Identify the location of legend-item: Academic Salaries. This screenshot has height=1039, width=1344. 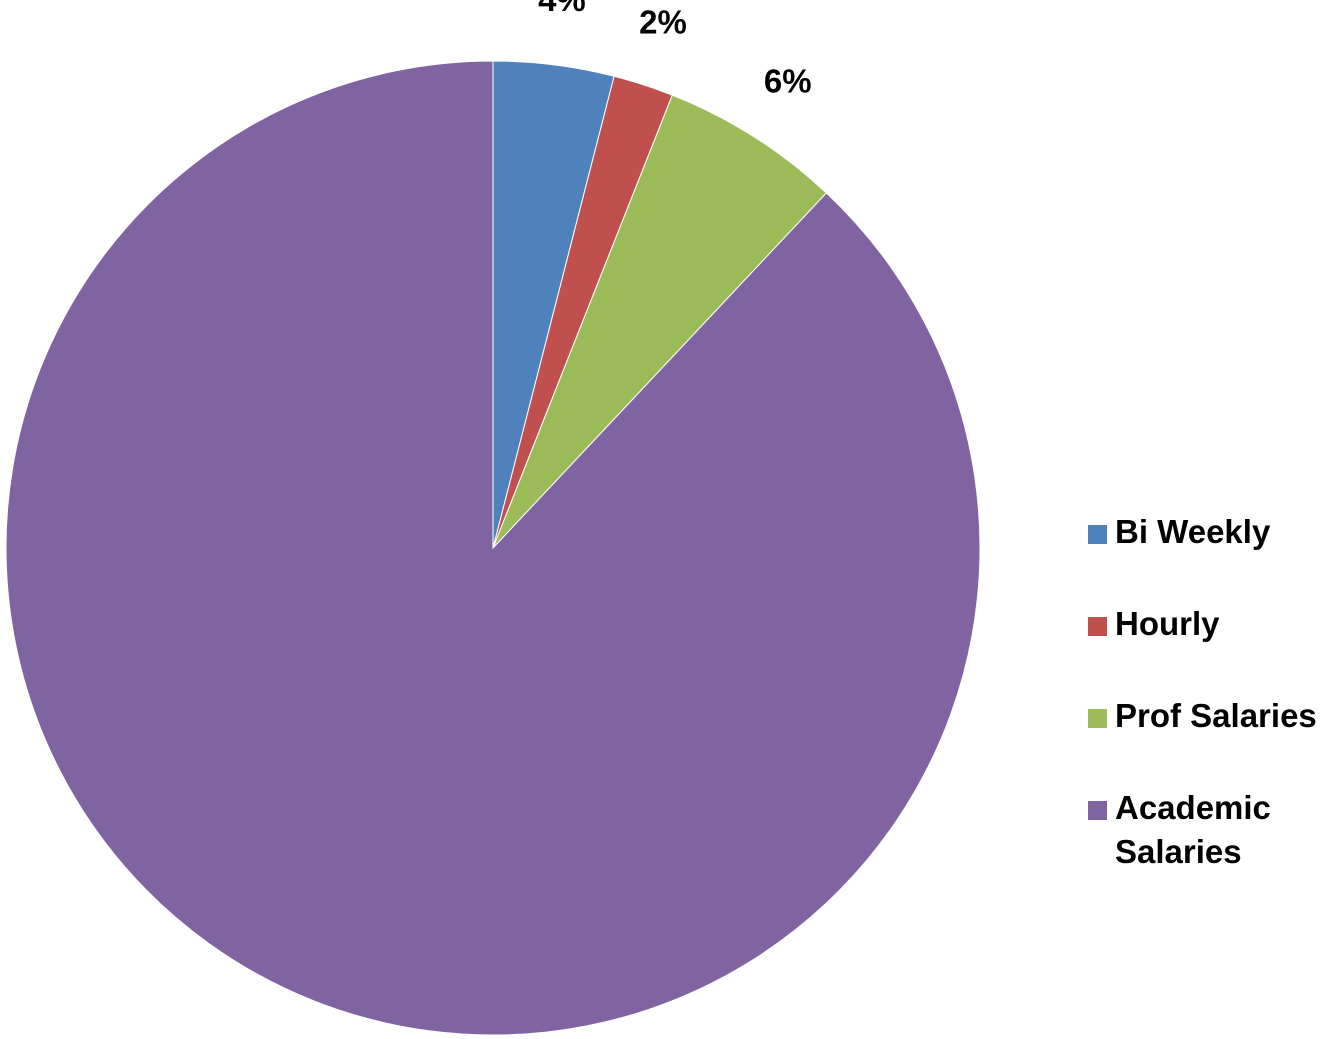
(1216, 830).